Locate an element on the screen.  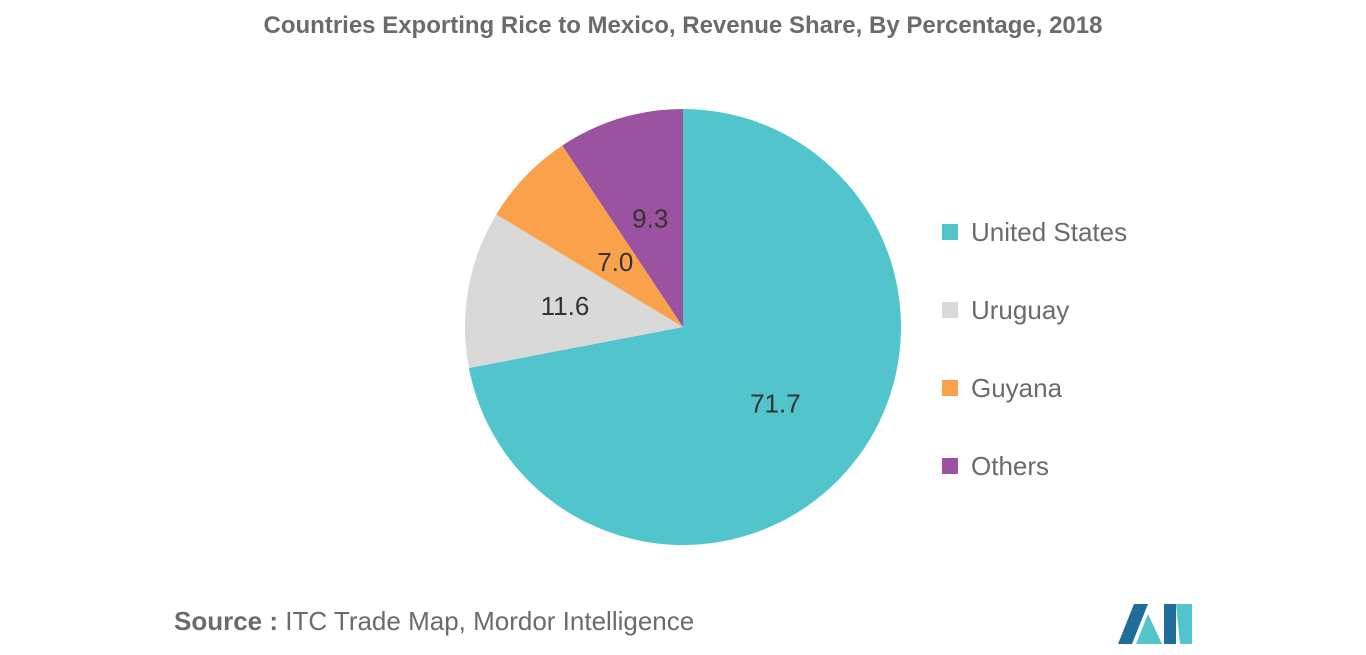
legend: United States Uruguay Guyana Others is located at coordinates (1034, 349).